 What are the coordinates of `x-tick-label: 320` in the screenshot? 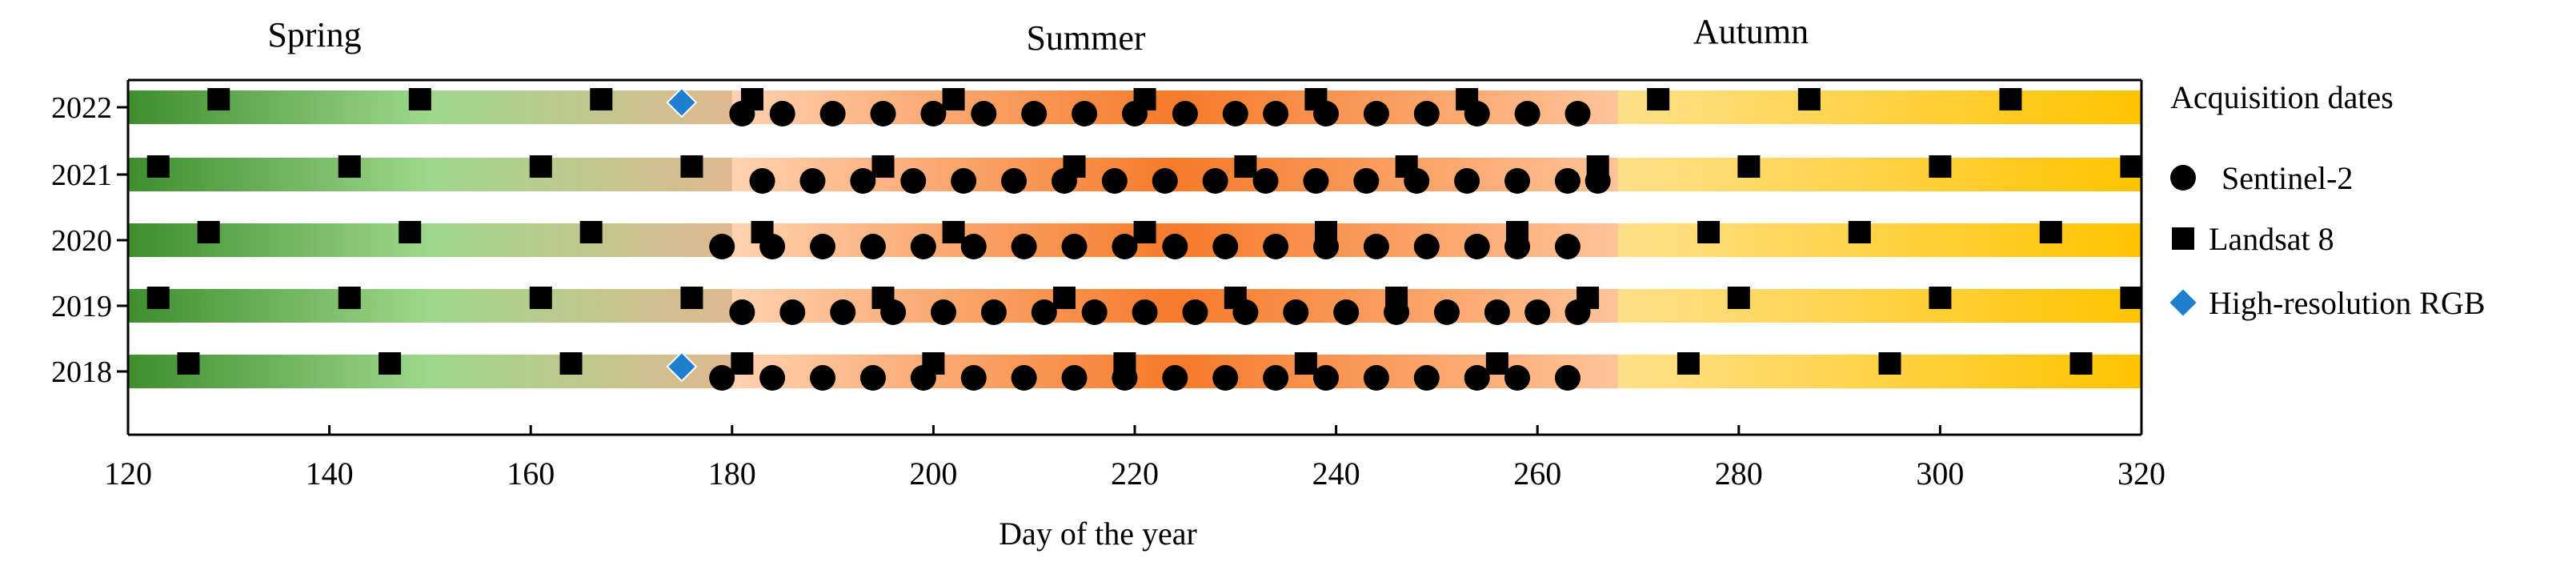 It's located at (2141, 474).